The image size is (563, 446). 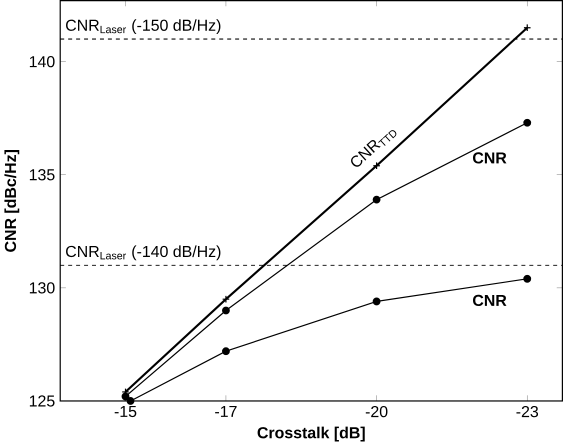 I want to click on x-tick-label: -17, so click(x=226, y=411).